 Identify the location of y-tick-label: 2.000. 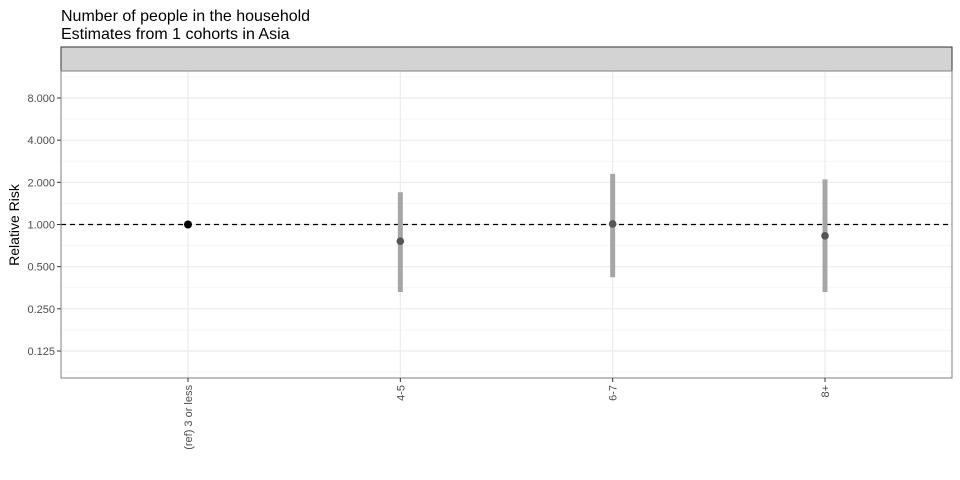
(41, 183).